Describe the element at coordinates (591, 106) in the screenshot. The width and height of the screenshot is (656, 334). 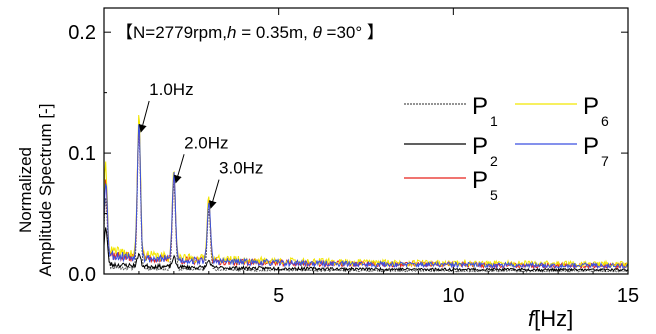
I see `legend-label-P6: P` at that location.